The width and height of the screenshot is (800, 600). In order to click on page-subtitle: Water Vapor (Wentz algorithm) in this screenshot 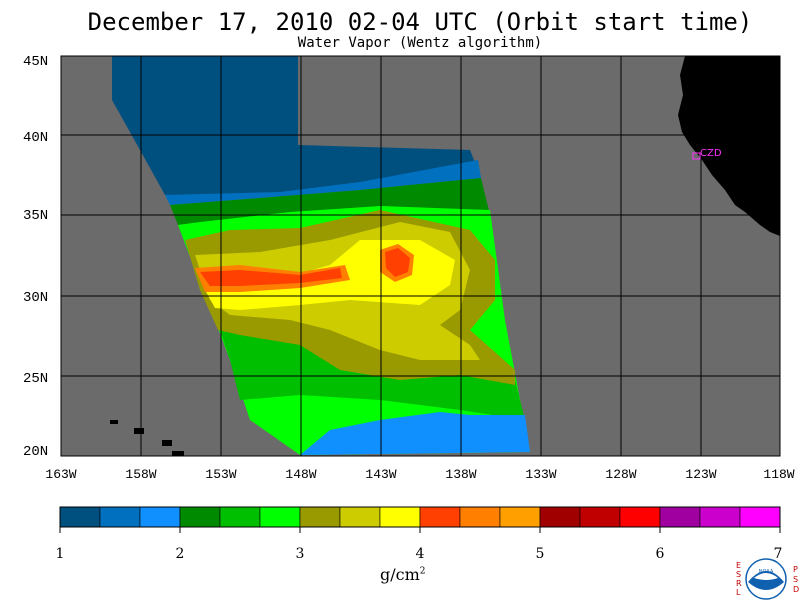, I will do `click(420, 43)`.